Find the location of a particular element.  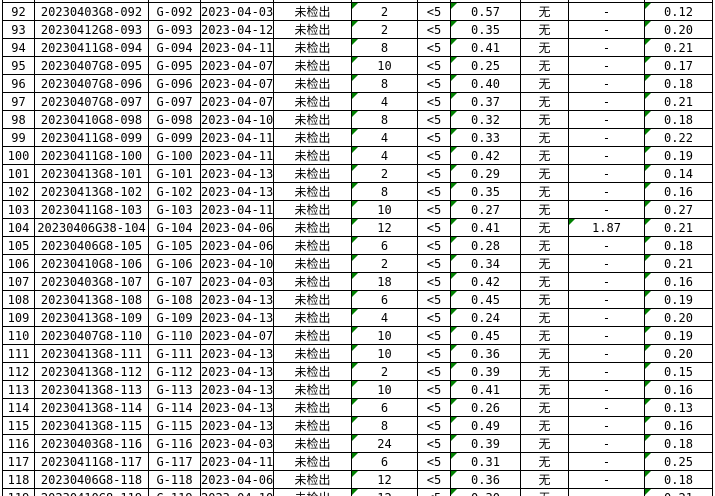

cell: G-107 is located at coordinates (174, 281).